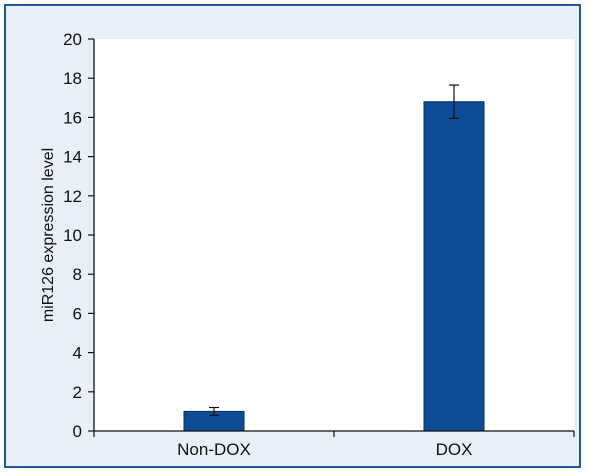 The height and width of the screenshot is (475, 589). Describe the element at coordinates (454, 266) in the screenshot. I see `bar-dox` at that location.